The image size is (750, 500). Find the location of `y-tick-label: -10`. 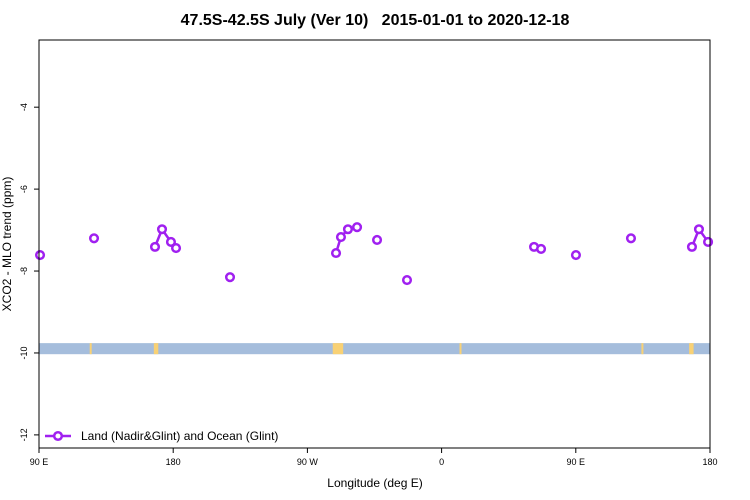

y-tick-label: -10 is located at coordinates (24, 352).